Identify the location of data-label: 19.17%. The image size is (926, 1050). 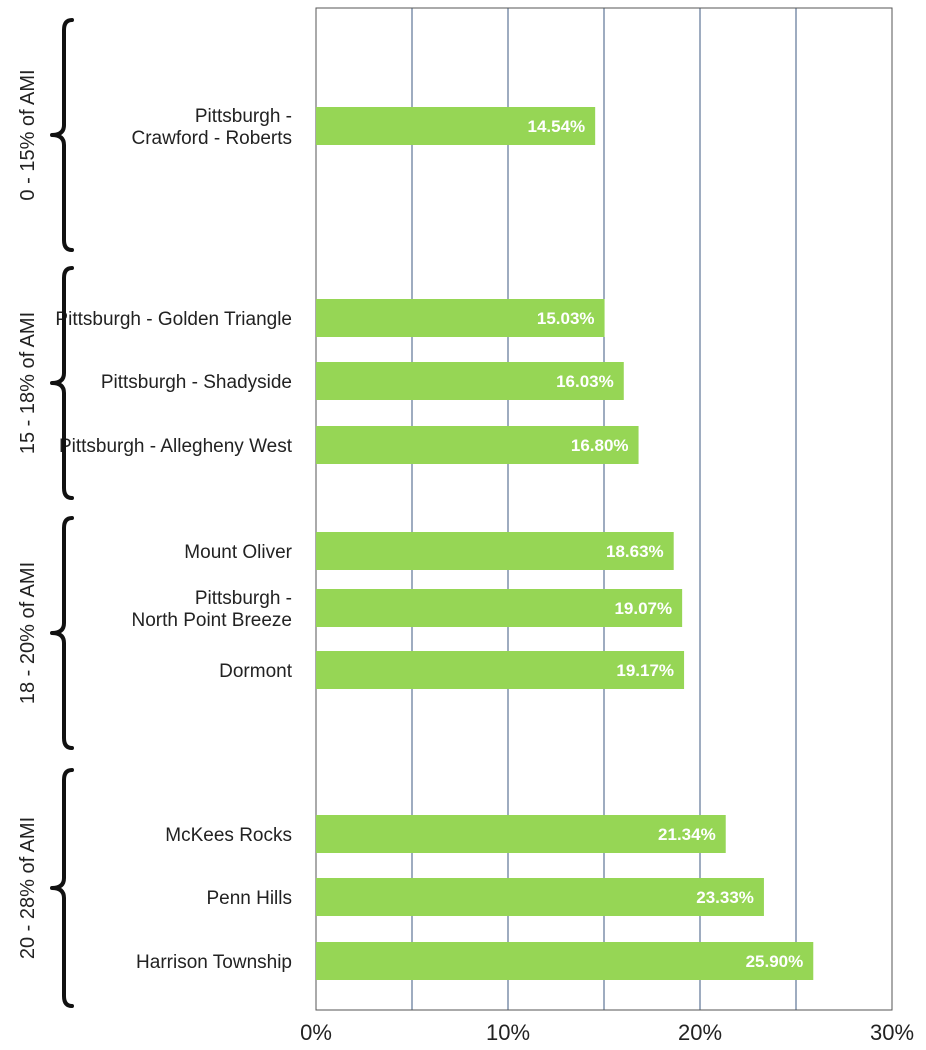
(645, 670).